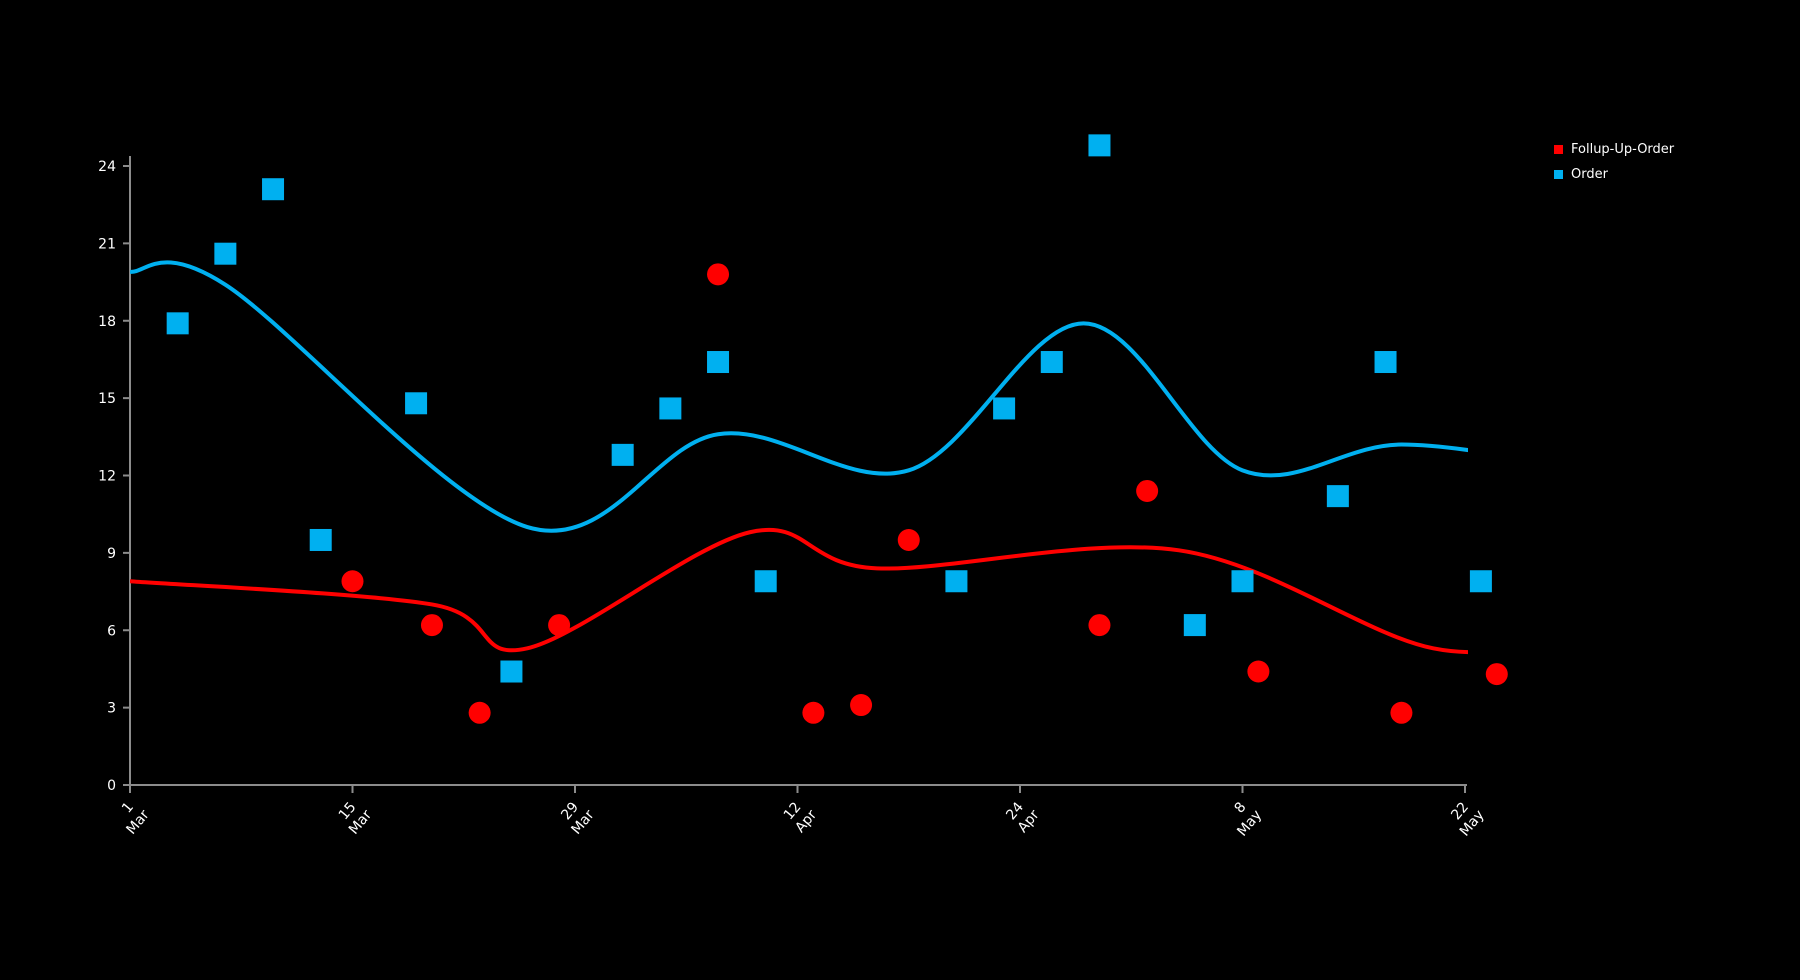 This screenshot has height=980, width=1800. What do you see at coordinates (799, 591) in the screenshot?
I see `trend-line-followup` at bounding box center [799, 591].